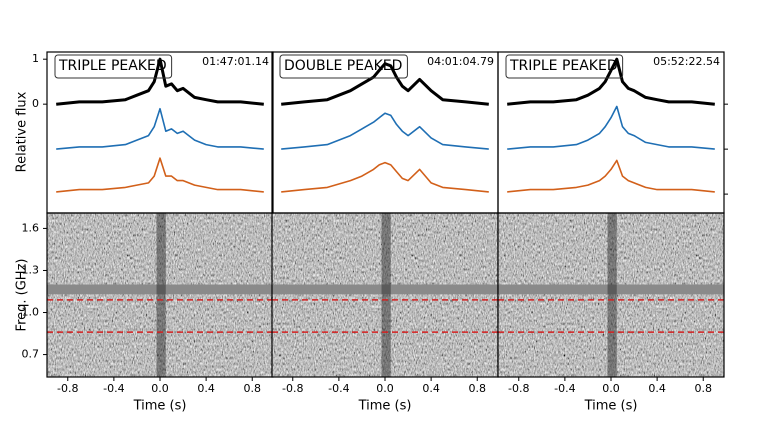  What do you see at coordinates (31, 354) in the screenshot?
I see `y-tick-label: 0.7` at bounding box center [31, 354].